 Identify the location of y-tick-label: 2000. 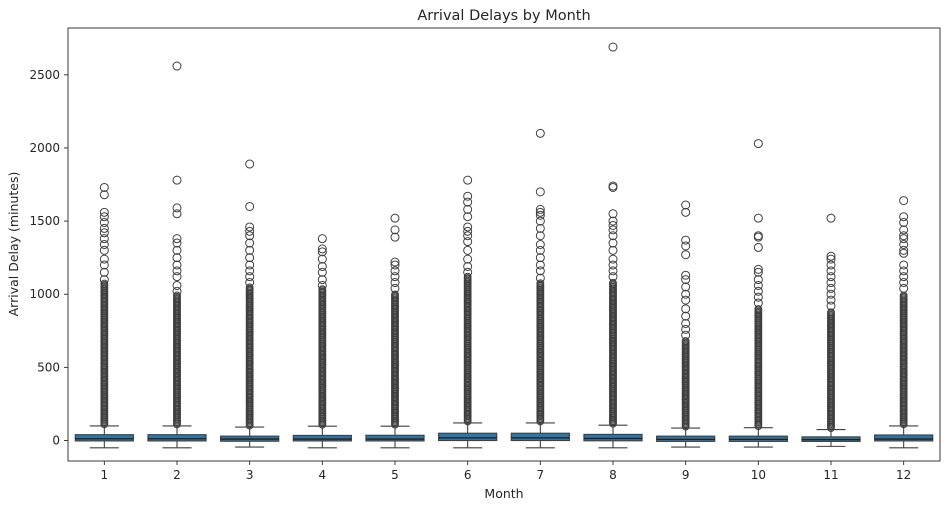
(44, 148).